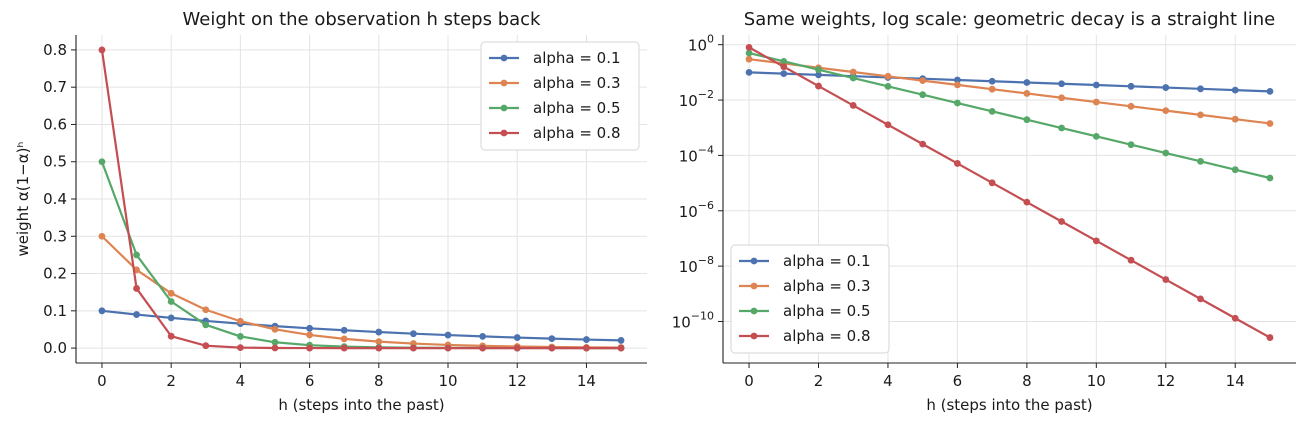 The width and height of the screenshot is (1313, 429). I want to click on y-tick-label: 10⁰, so click(701, 44).